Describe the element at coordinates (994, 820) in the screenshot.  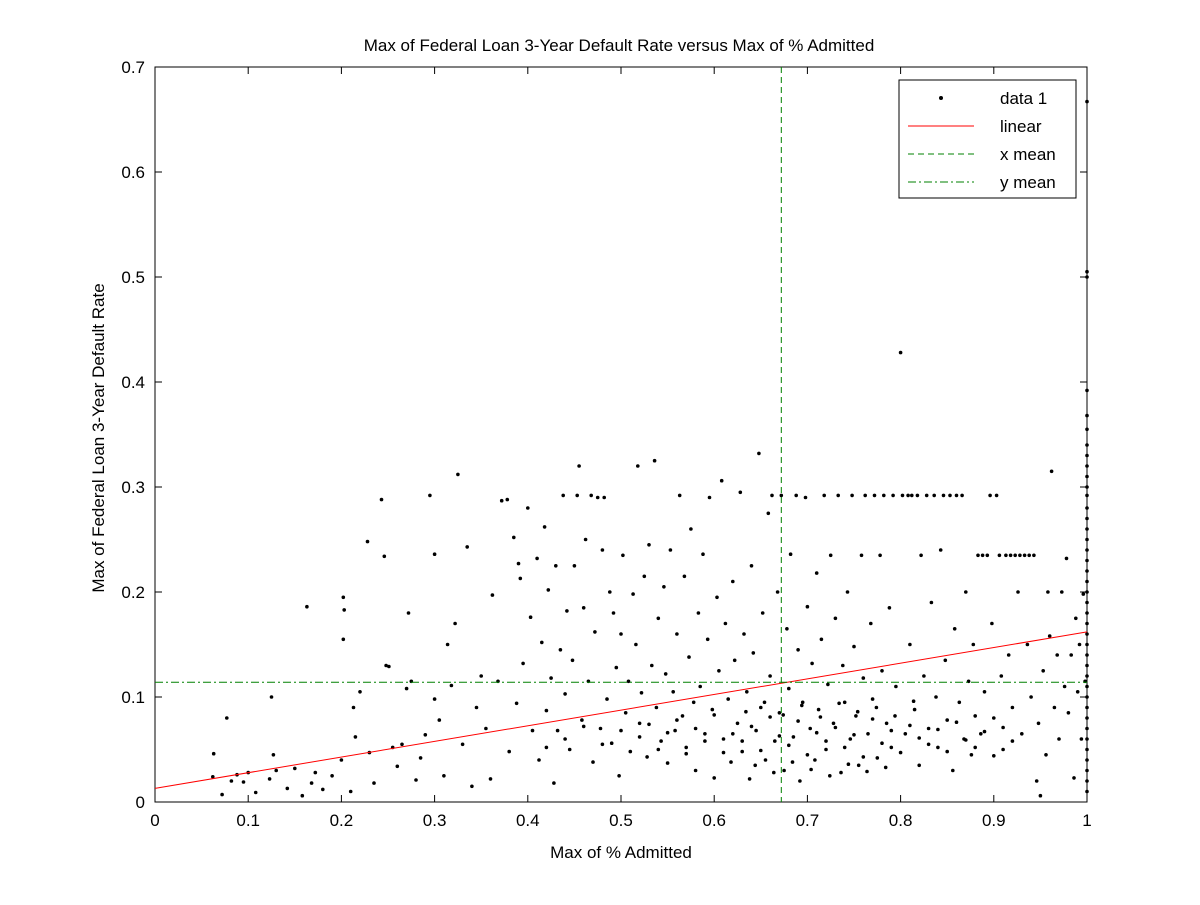
I see `x-tick-label: 0.9` at that location.